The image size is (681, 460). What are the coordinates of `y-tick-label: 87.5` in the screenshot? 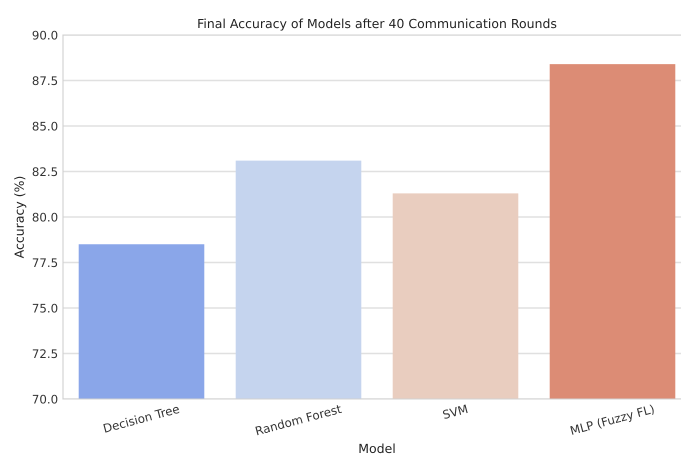 It's located at (45, 81).